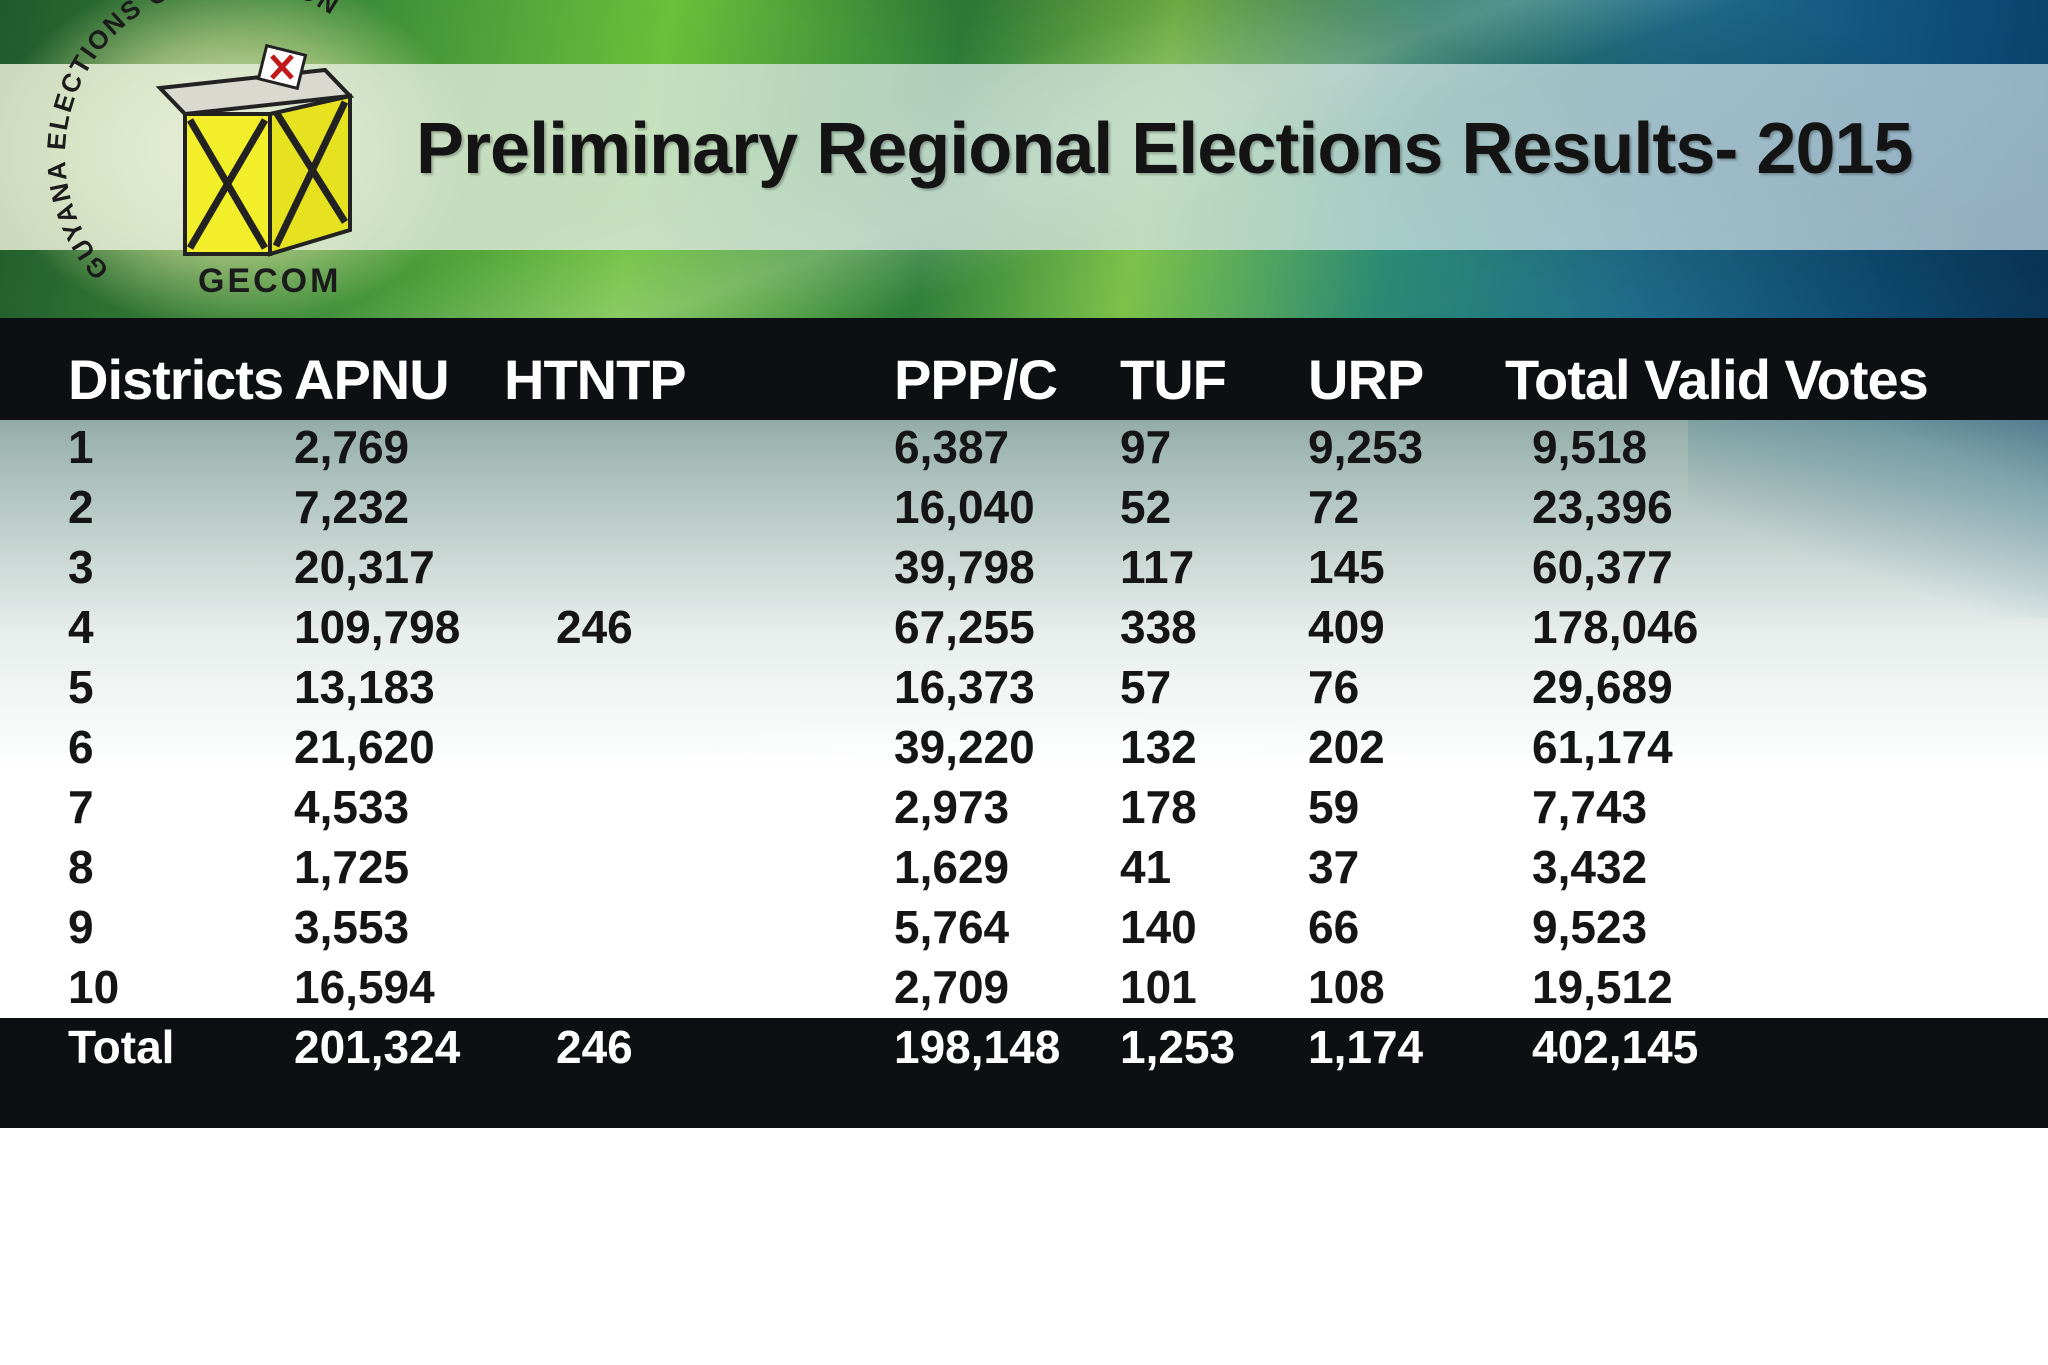 Image resolution: width=2048 pixels, height=1365 pixels. I want to click on table-cell: 6, so click(81, 747).